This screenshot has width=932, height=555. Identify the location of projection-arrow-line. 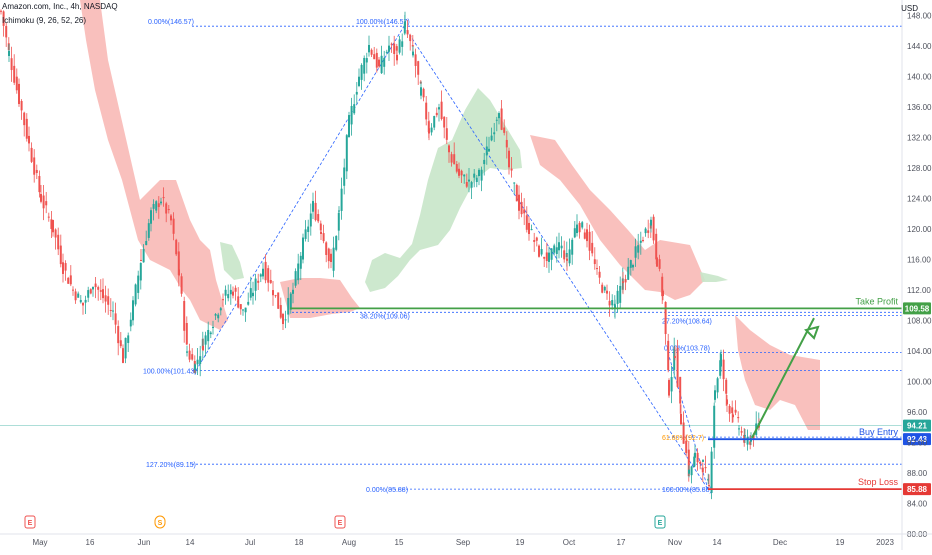
(783, 378).